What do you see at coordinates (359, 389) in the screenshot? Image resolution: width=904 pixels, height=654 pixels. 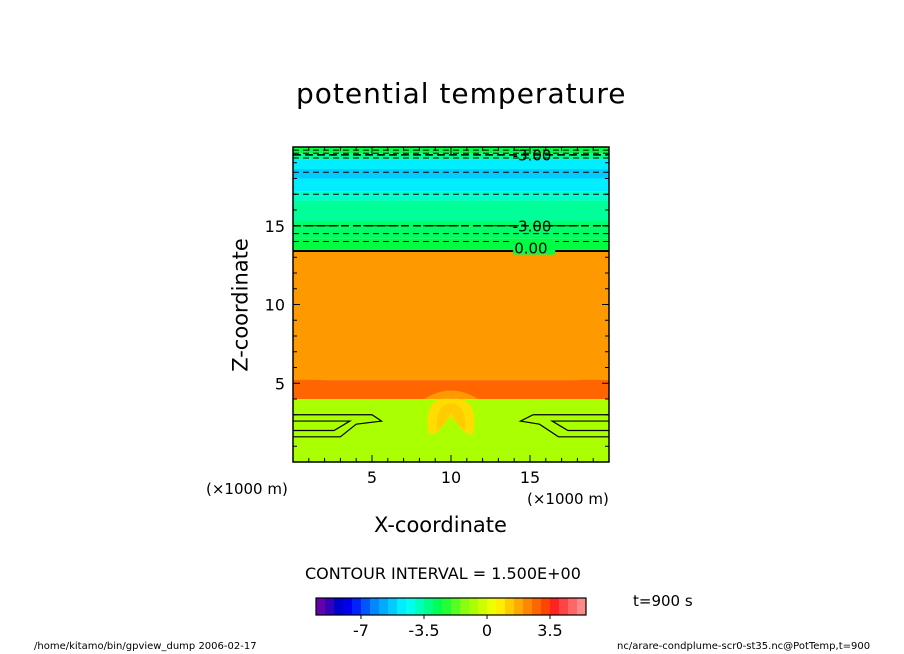 I see `lobe-left` at bounding box center [359, 389].